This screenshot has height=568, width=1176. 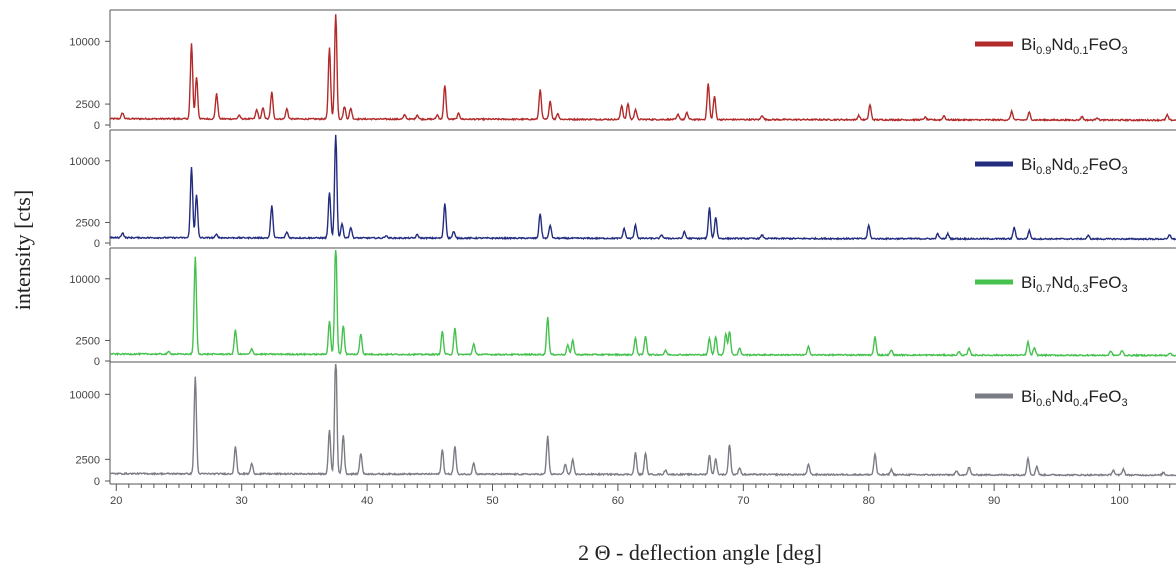 What do you see at coordinates (242, 501) in the screenshot?
I see `x-tick-label: 30` at bounding box center [242, 501].